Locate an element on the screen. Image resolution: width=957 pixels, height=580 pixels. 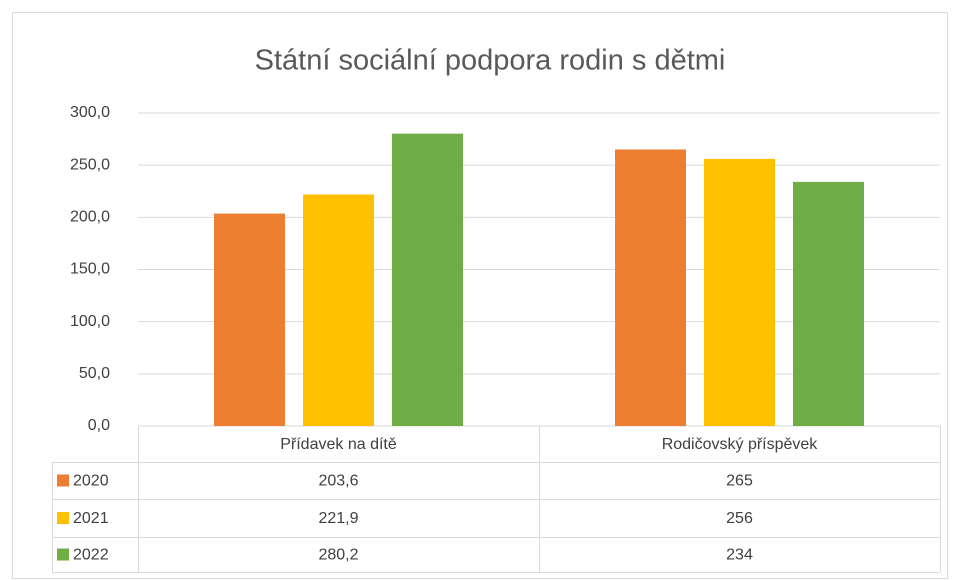
legend-label: 2020 is located at coordinates (91, 481).